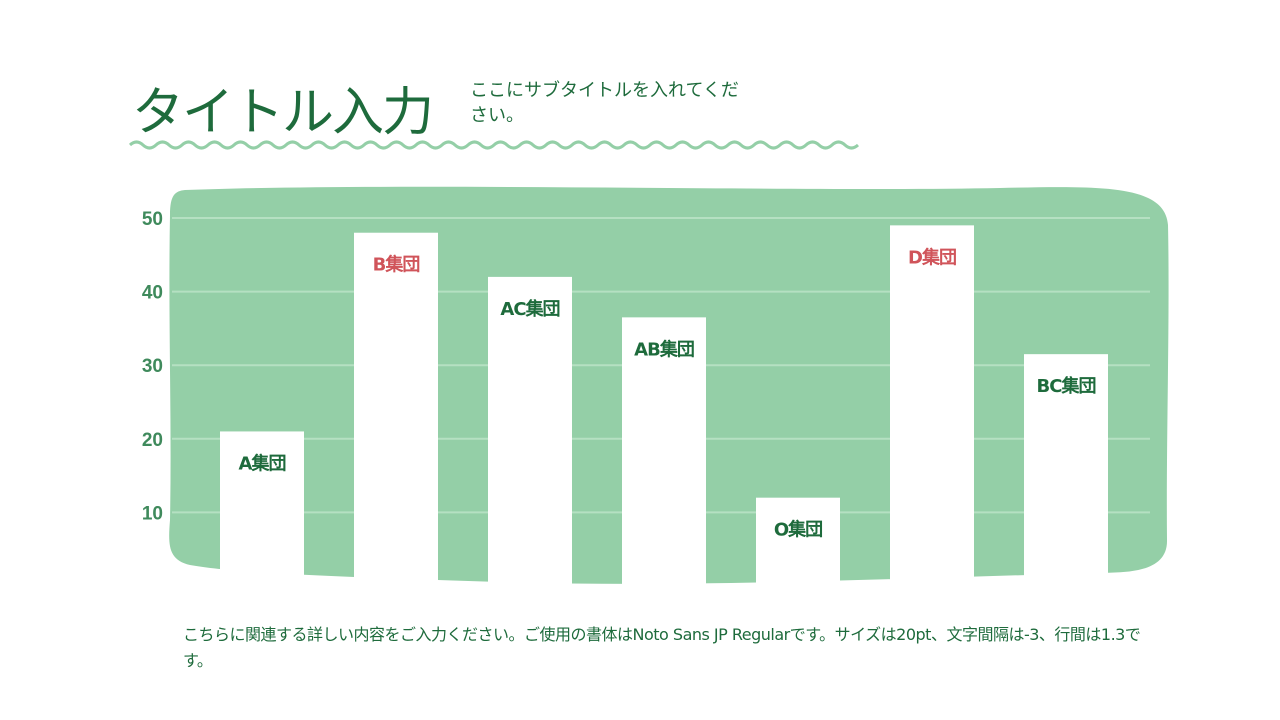  What do you see at coordinates (604, 103) in the screenshot?
I see `page-subtitle: ここにサブタイトルを入れてください。` at bounding box center [604, 103].